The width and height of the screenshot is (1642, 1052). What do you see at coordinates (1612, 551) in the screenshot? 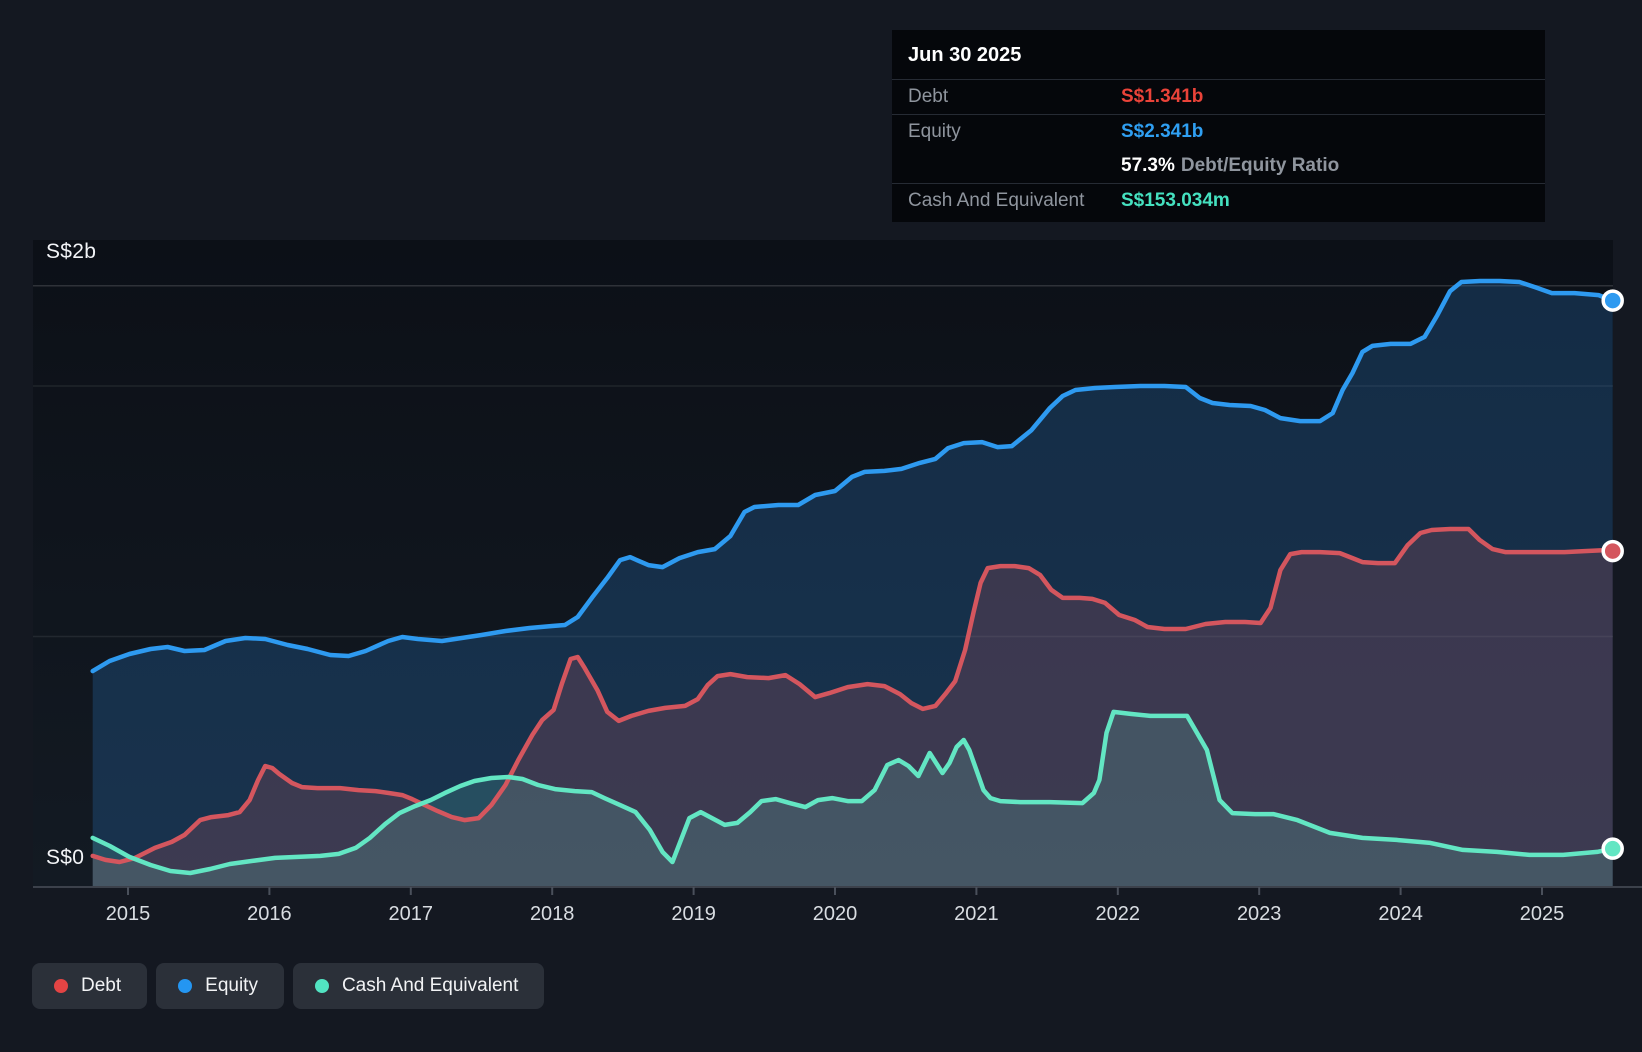
I see `debt-end-marker` at bounding box center [1612, 551].